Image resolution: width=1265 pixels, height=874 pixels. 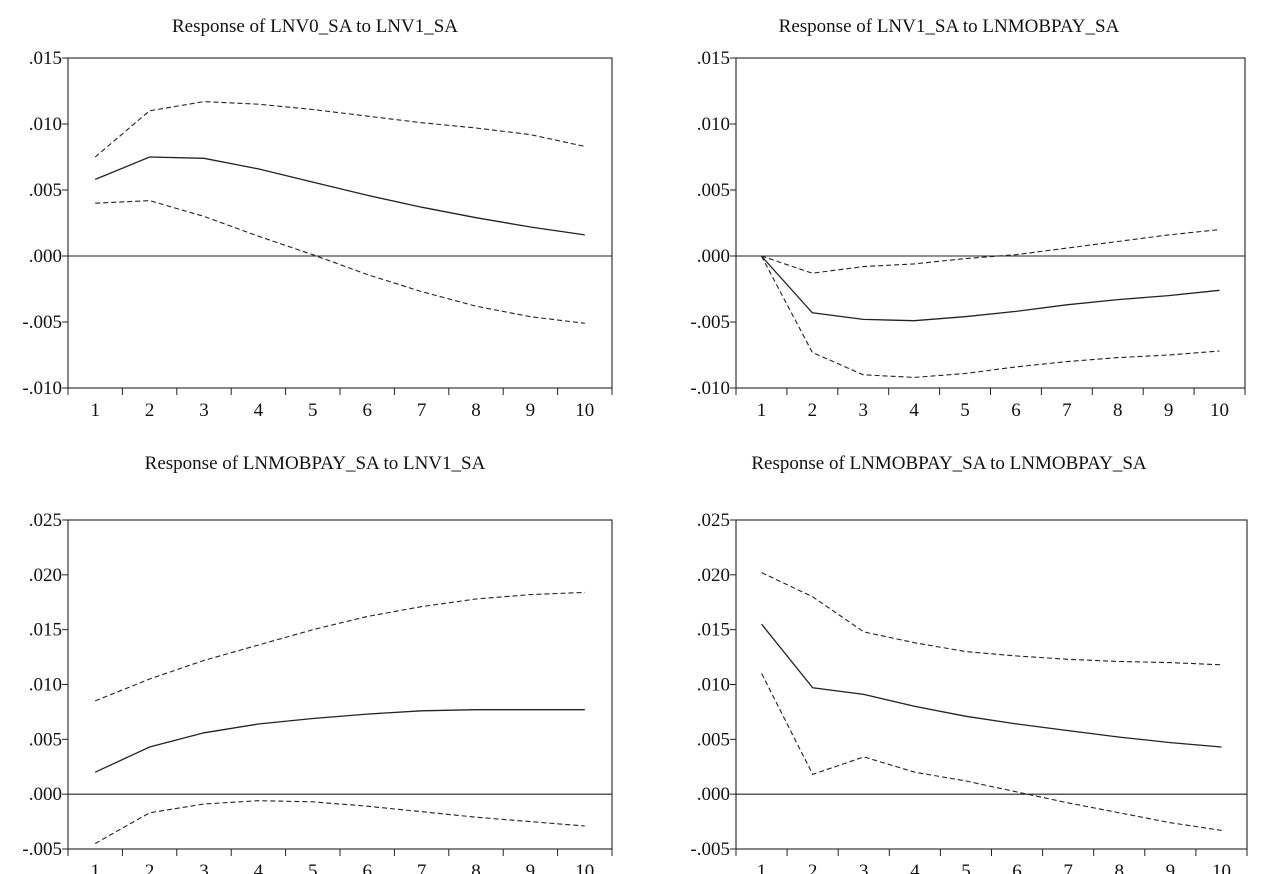 What do you see at coordinates (949, 26) in the screenshot?
I see `chart-title: Response of LNV1_SA to LNMOBPAY_SA` at bounding box center [949, 26].